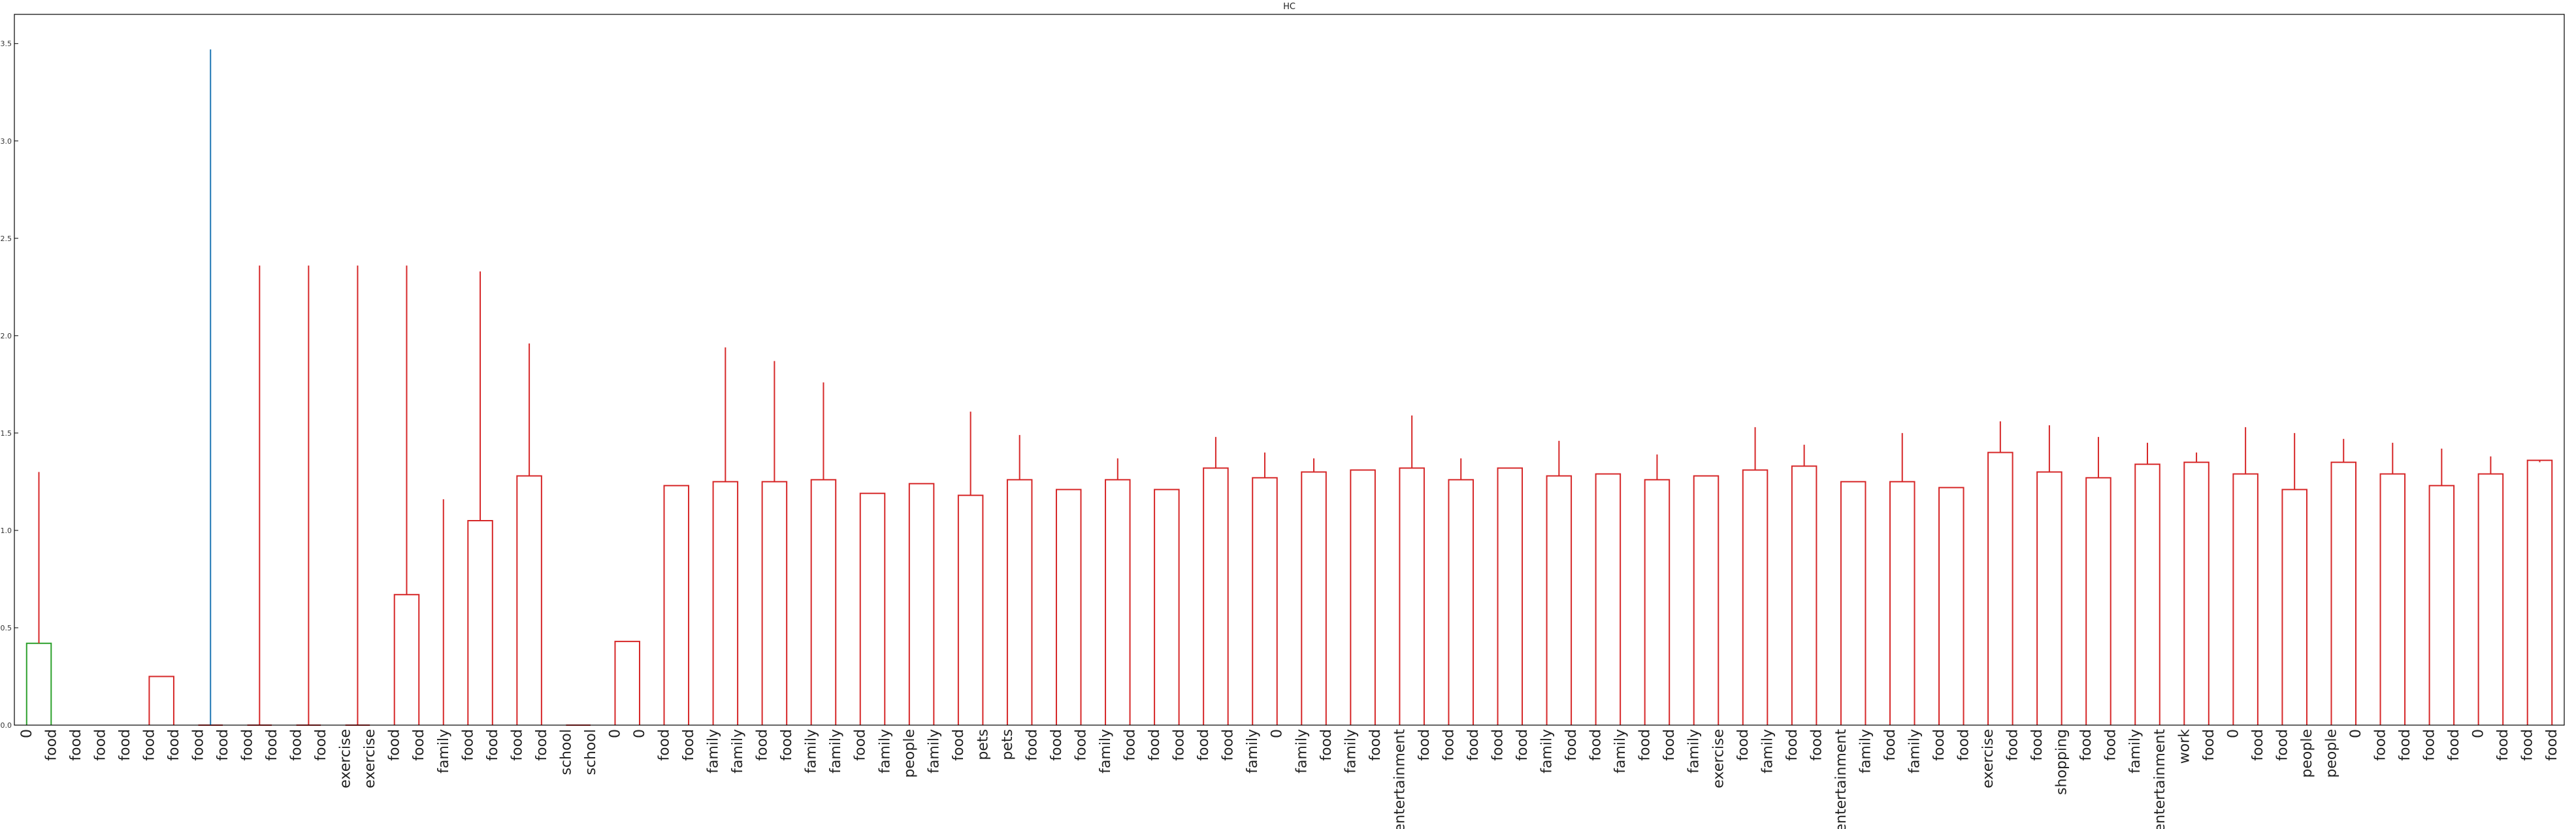 The width and height of the screenshot is (2576, 829). What do you see at coordinates (1289, 7) in the screenshot?
I see `chart-title: HC` at bounding box center [1289, 7].